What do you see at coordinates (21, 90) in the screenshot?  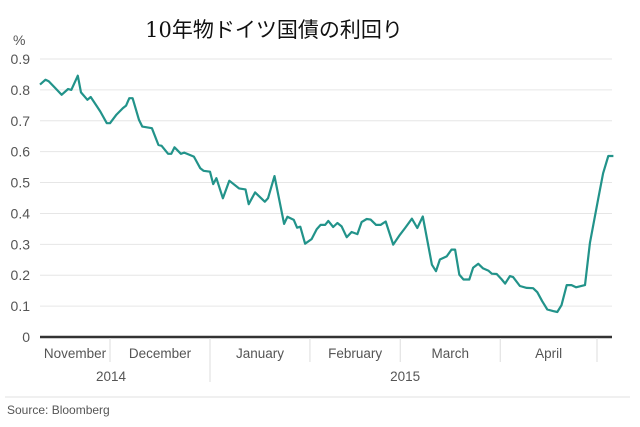 I see `y-tick-label: 0.8` at bounding box center [21, 90].